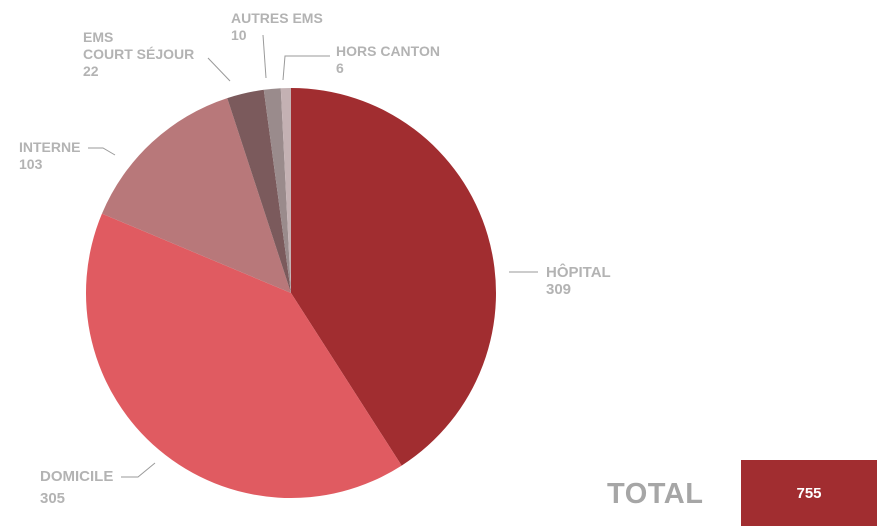  What do you see at coordinates (655, 494) in the screenshot?
I see `total-label: TOTAL` at bounding box center [655, 494].